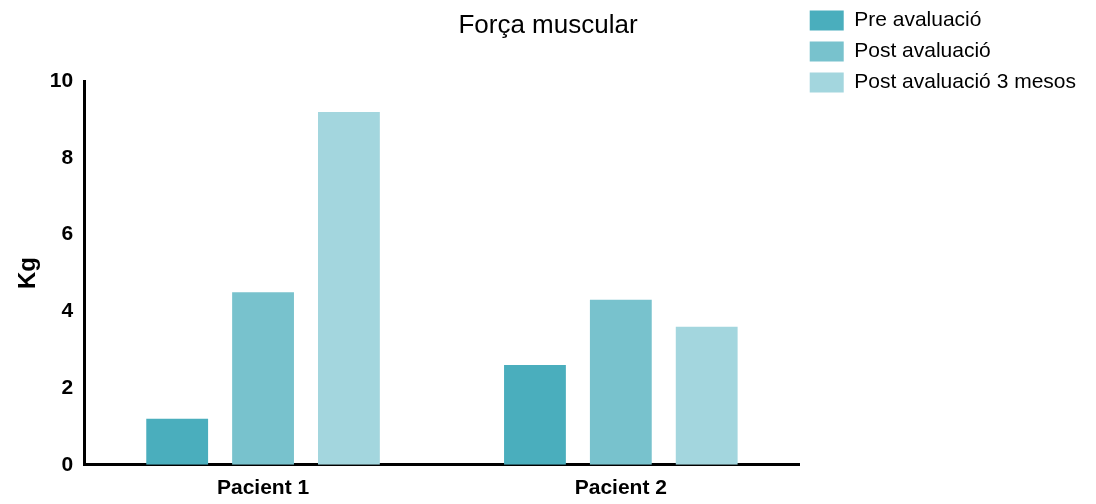 This screenshot has width=1096, height=504. I want to click on y-axis-title: Kg, so click(27, 273).